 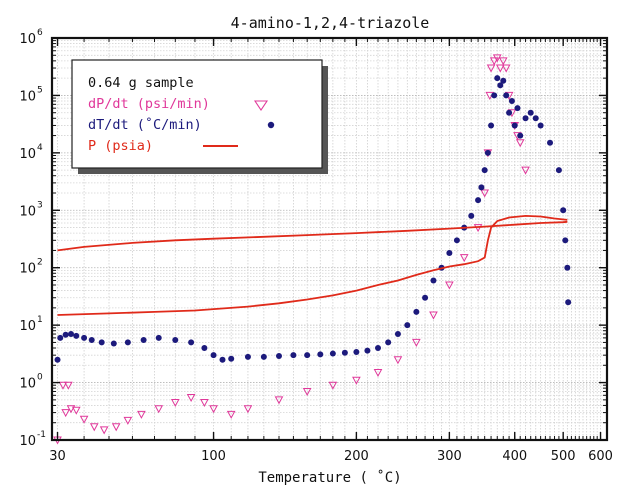 I want to click on x-tick-label: 200, so click(x=356, y=456).